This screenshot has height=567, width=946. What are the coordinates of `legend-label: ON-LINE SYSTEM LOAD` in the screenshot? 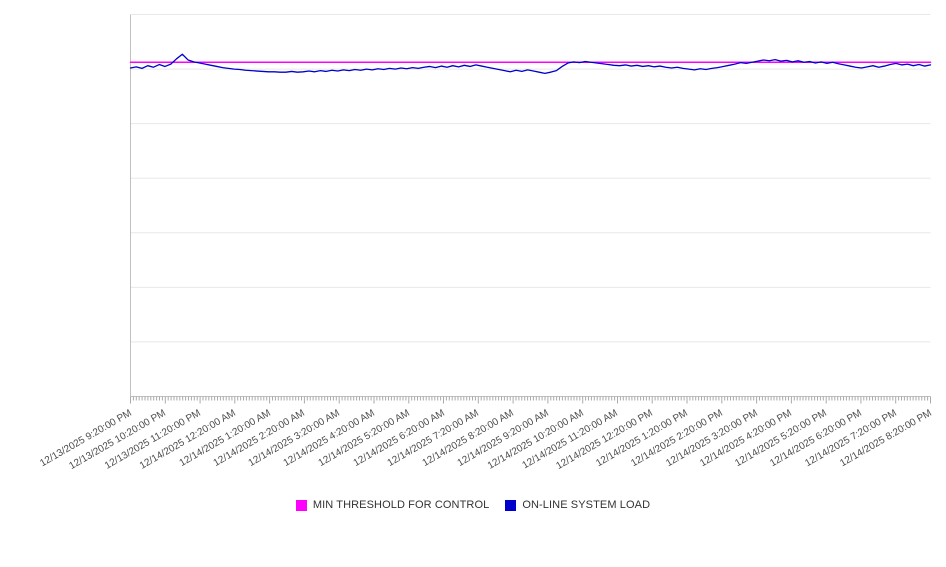 It's located at (586, 505).